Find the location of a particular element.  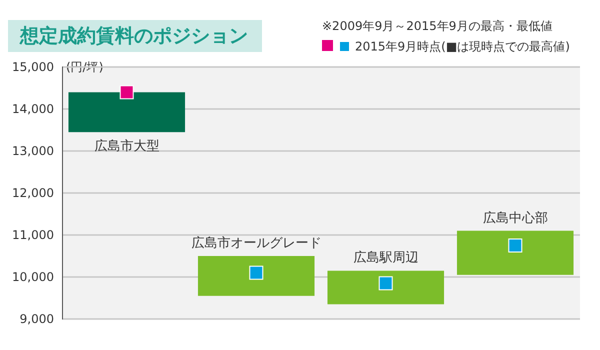

y-tick-label: 10,000 is located at coordinates (33, 277).